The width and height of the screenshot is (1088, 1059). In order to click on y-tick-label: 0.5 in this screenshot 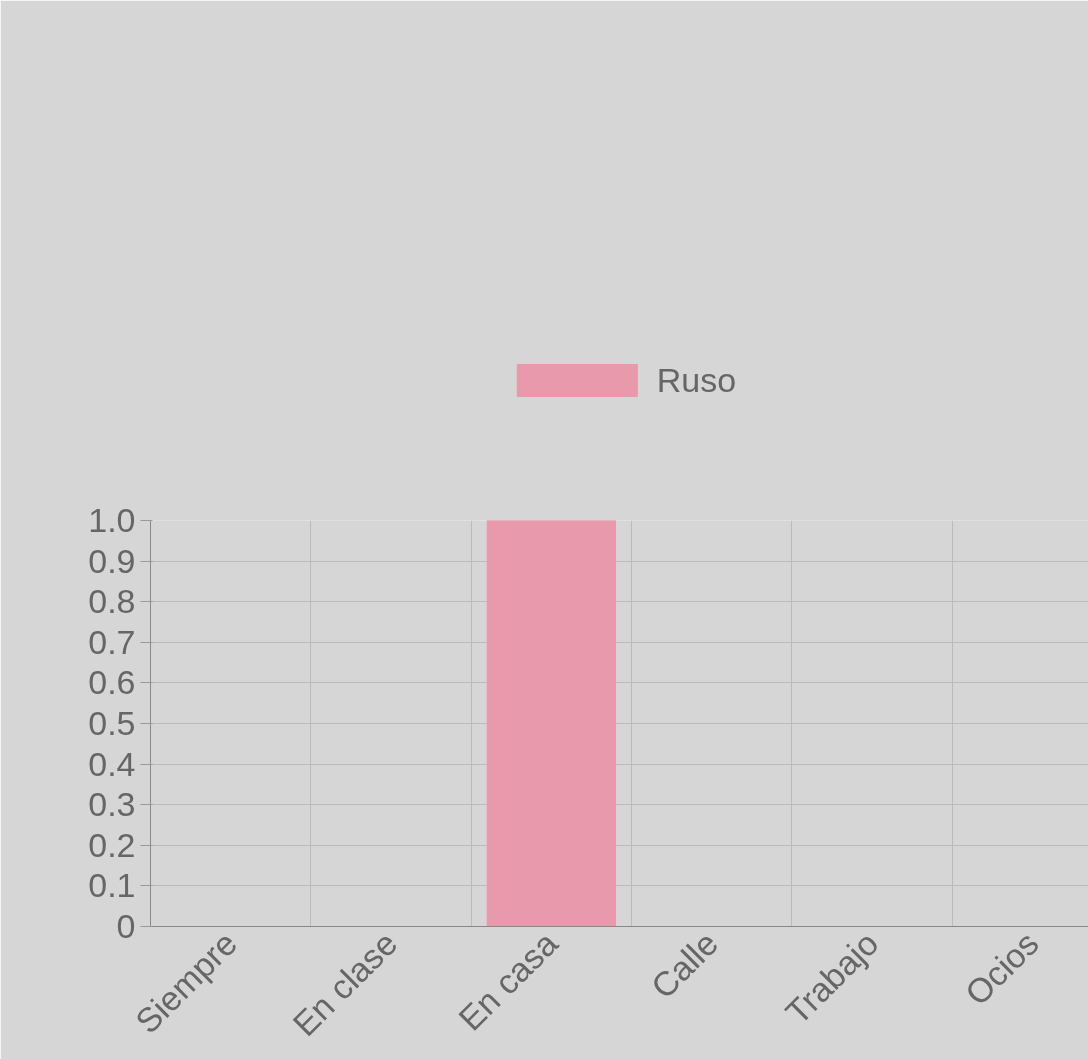, I will do `click(112, 723)`.